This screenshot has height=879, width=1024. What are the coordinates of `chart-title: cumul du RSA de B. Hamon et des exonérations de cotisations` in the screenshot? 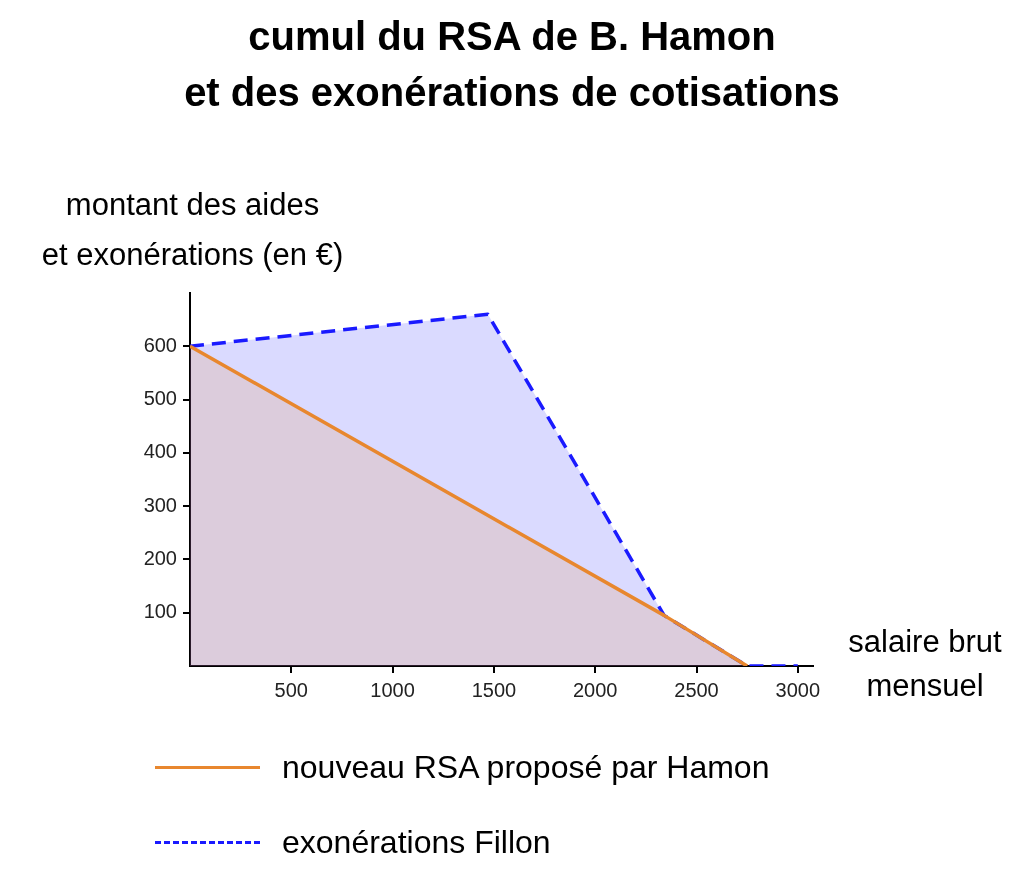 It's located at (512, 64).